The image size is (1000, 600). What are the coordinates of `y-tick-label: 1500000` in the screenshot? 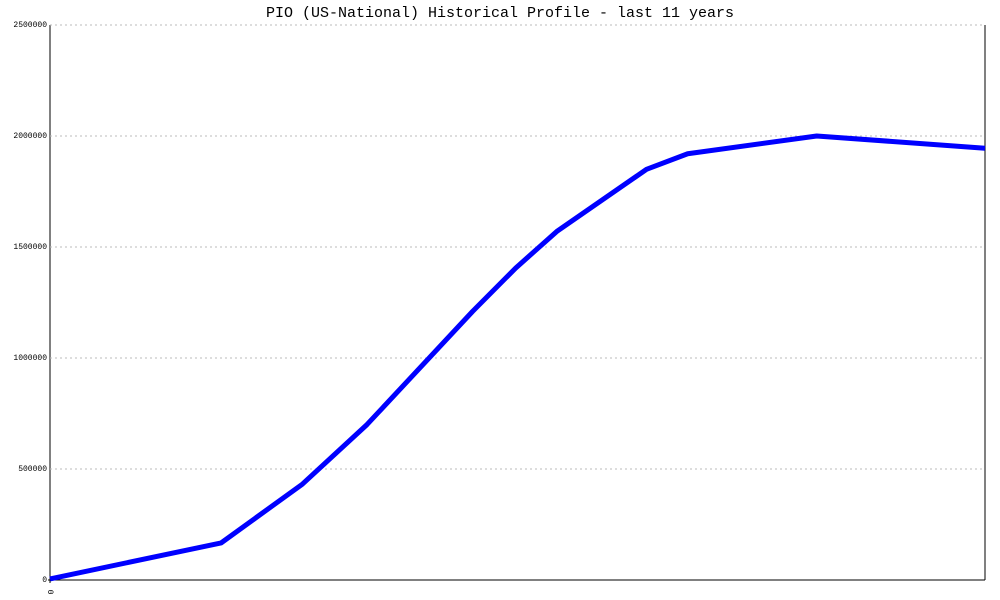 It's located at (30, 247).